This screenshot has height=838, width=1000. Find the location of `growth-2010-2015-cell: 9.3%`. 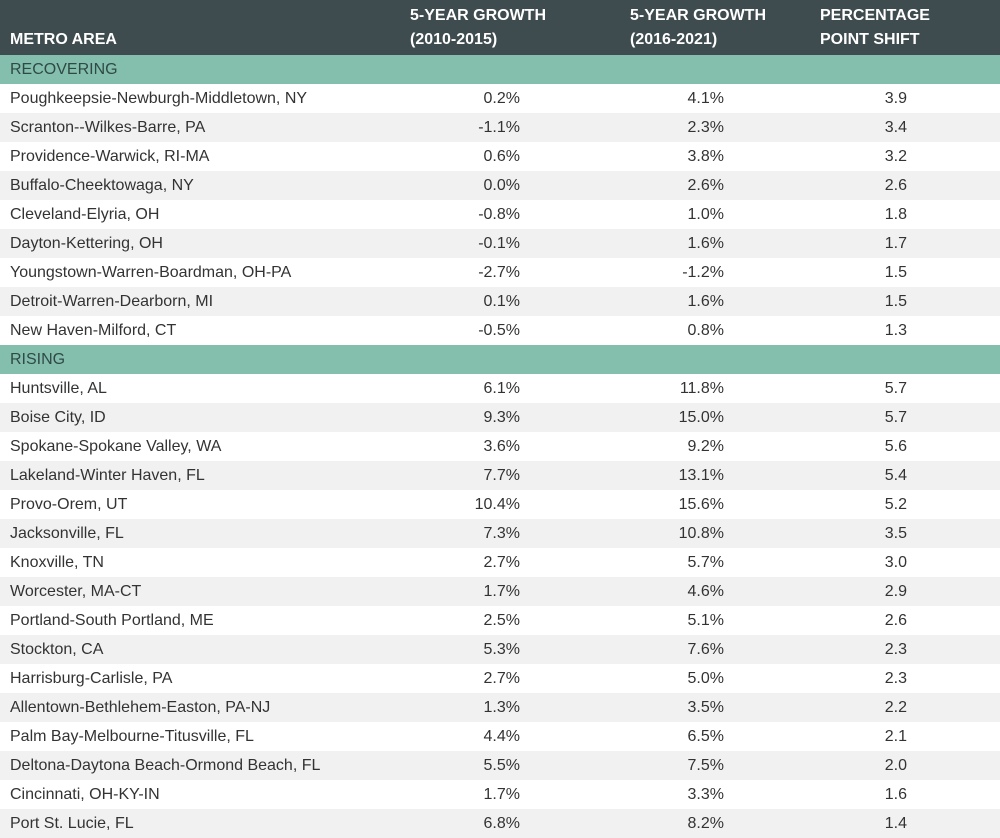

growth-2010-2015-cell: 9.3% is located at coordinates (501, 417).